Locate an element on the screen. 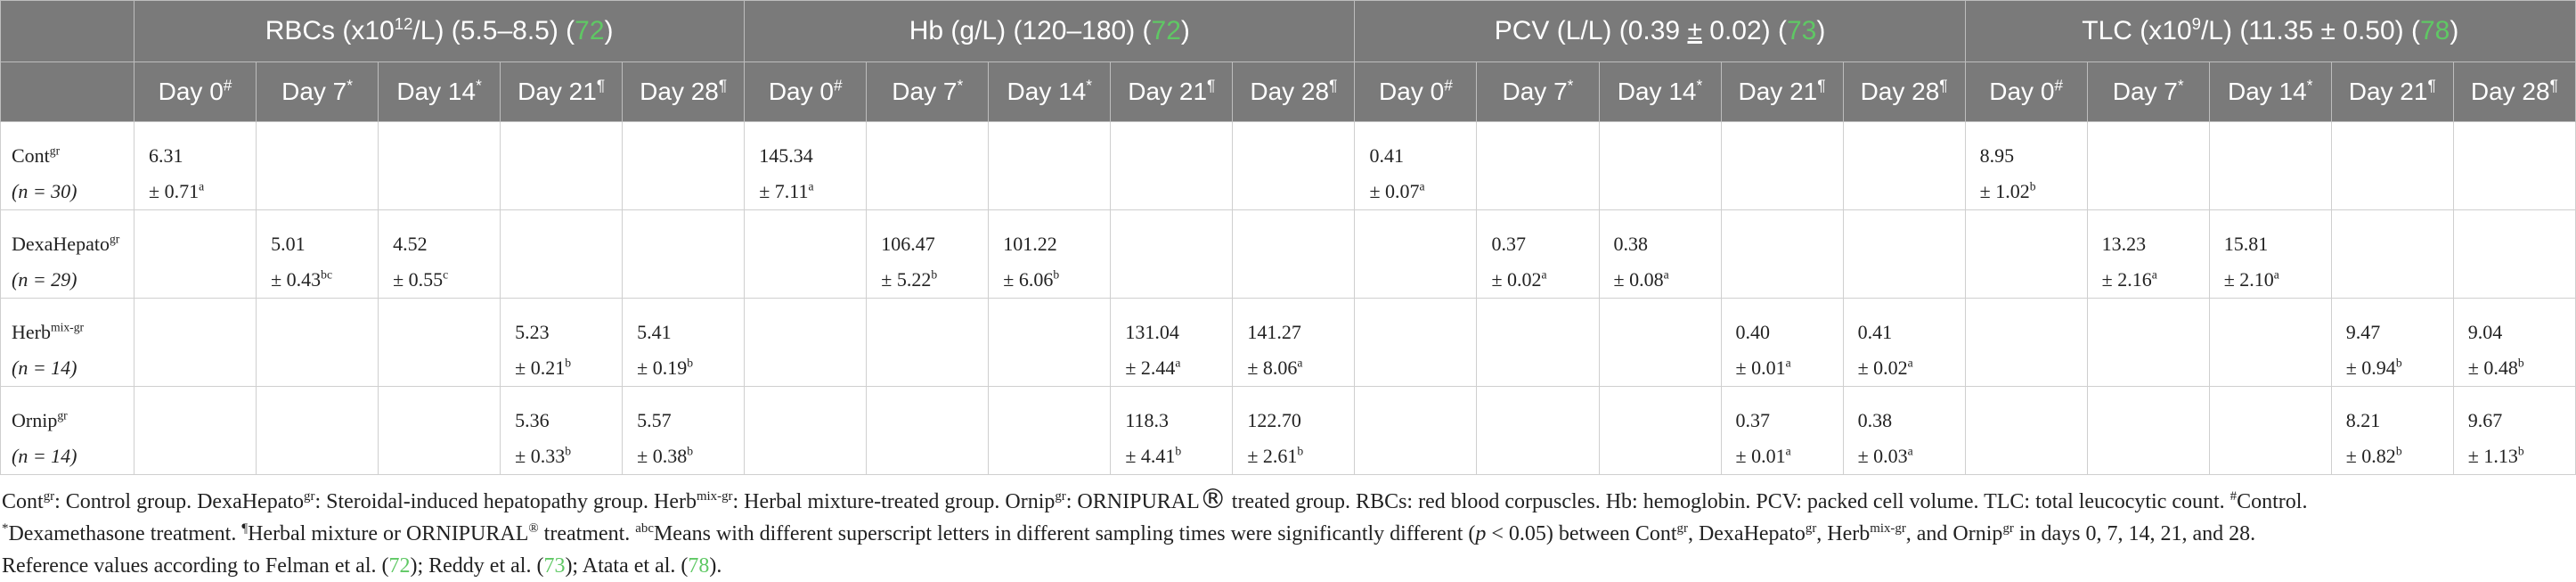 The width and height of the screenshot is (2576, 582). cell-sd: ± 0.19b is located at coordinates (690, 368).